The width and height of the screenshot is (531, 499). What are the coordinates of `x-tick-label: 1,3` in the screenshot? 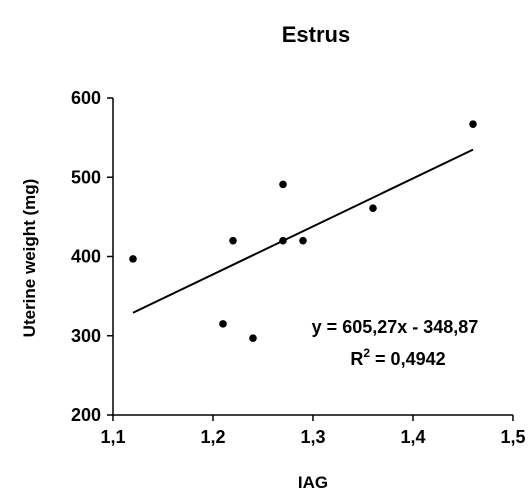 It's located at (312, 437).